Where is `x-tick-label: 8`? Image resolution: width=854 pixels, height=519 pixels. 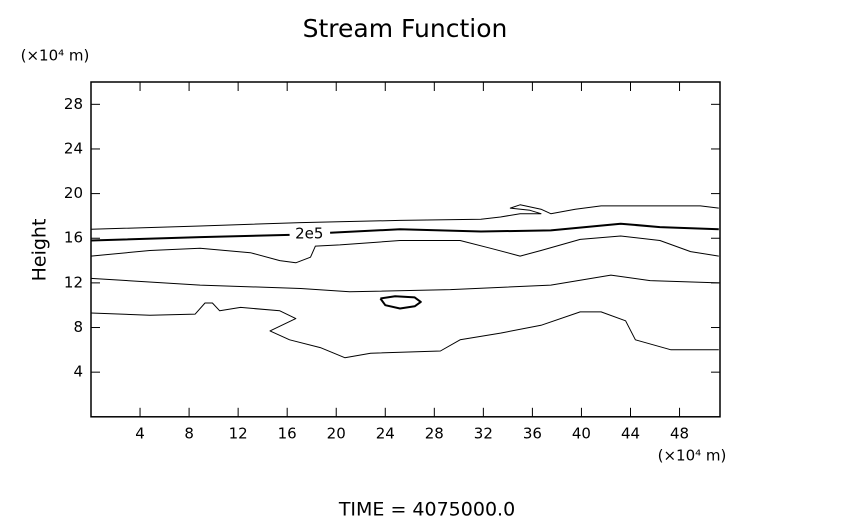 x-tick-label: 8 is located at coordinates (189, 433).